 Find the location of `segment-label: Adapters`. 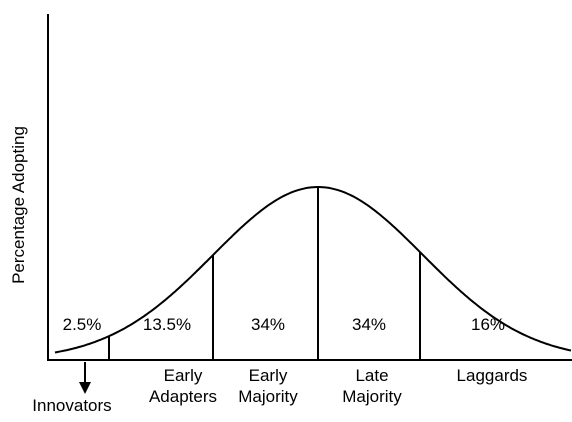

segment-label: Adapters is located at coordinates (183, 396).